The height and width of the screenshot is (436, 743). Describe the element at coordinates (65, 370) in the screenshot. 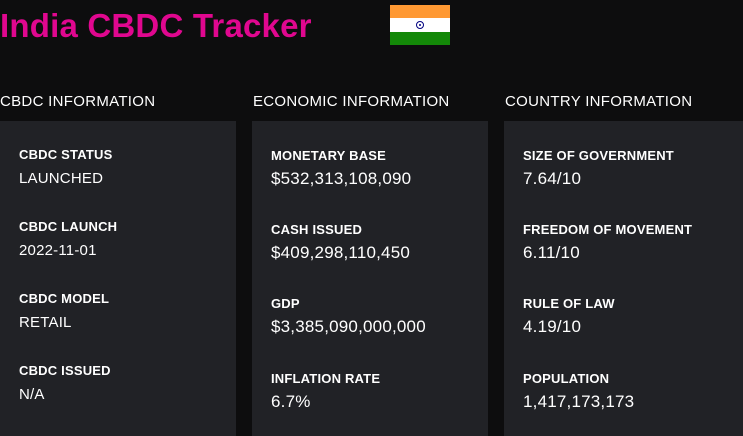

I see `info-label: CBDC ISSUED` at that location.